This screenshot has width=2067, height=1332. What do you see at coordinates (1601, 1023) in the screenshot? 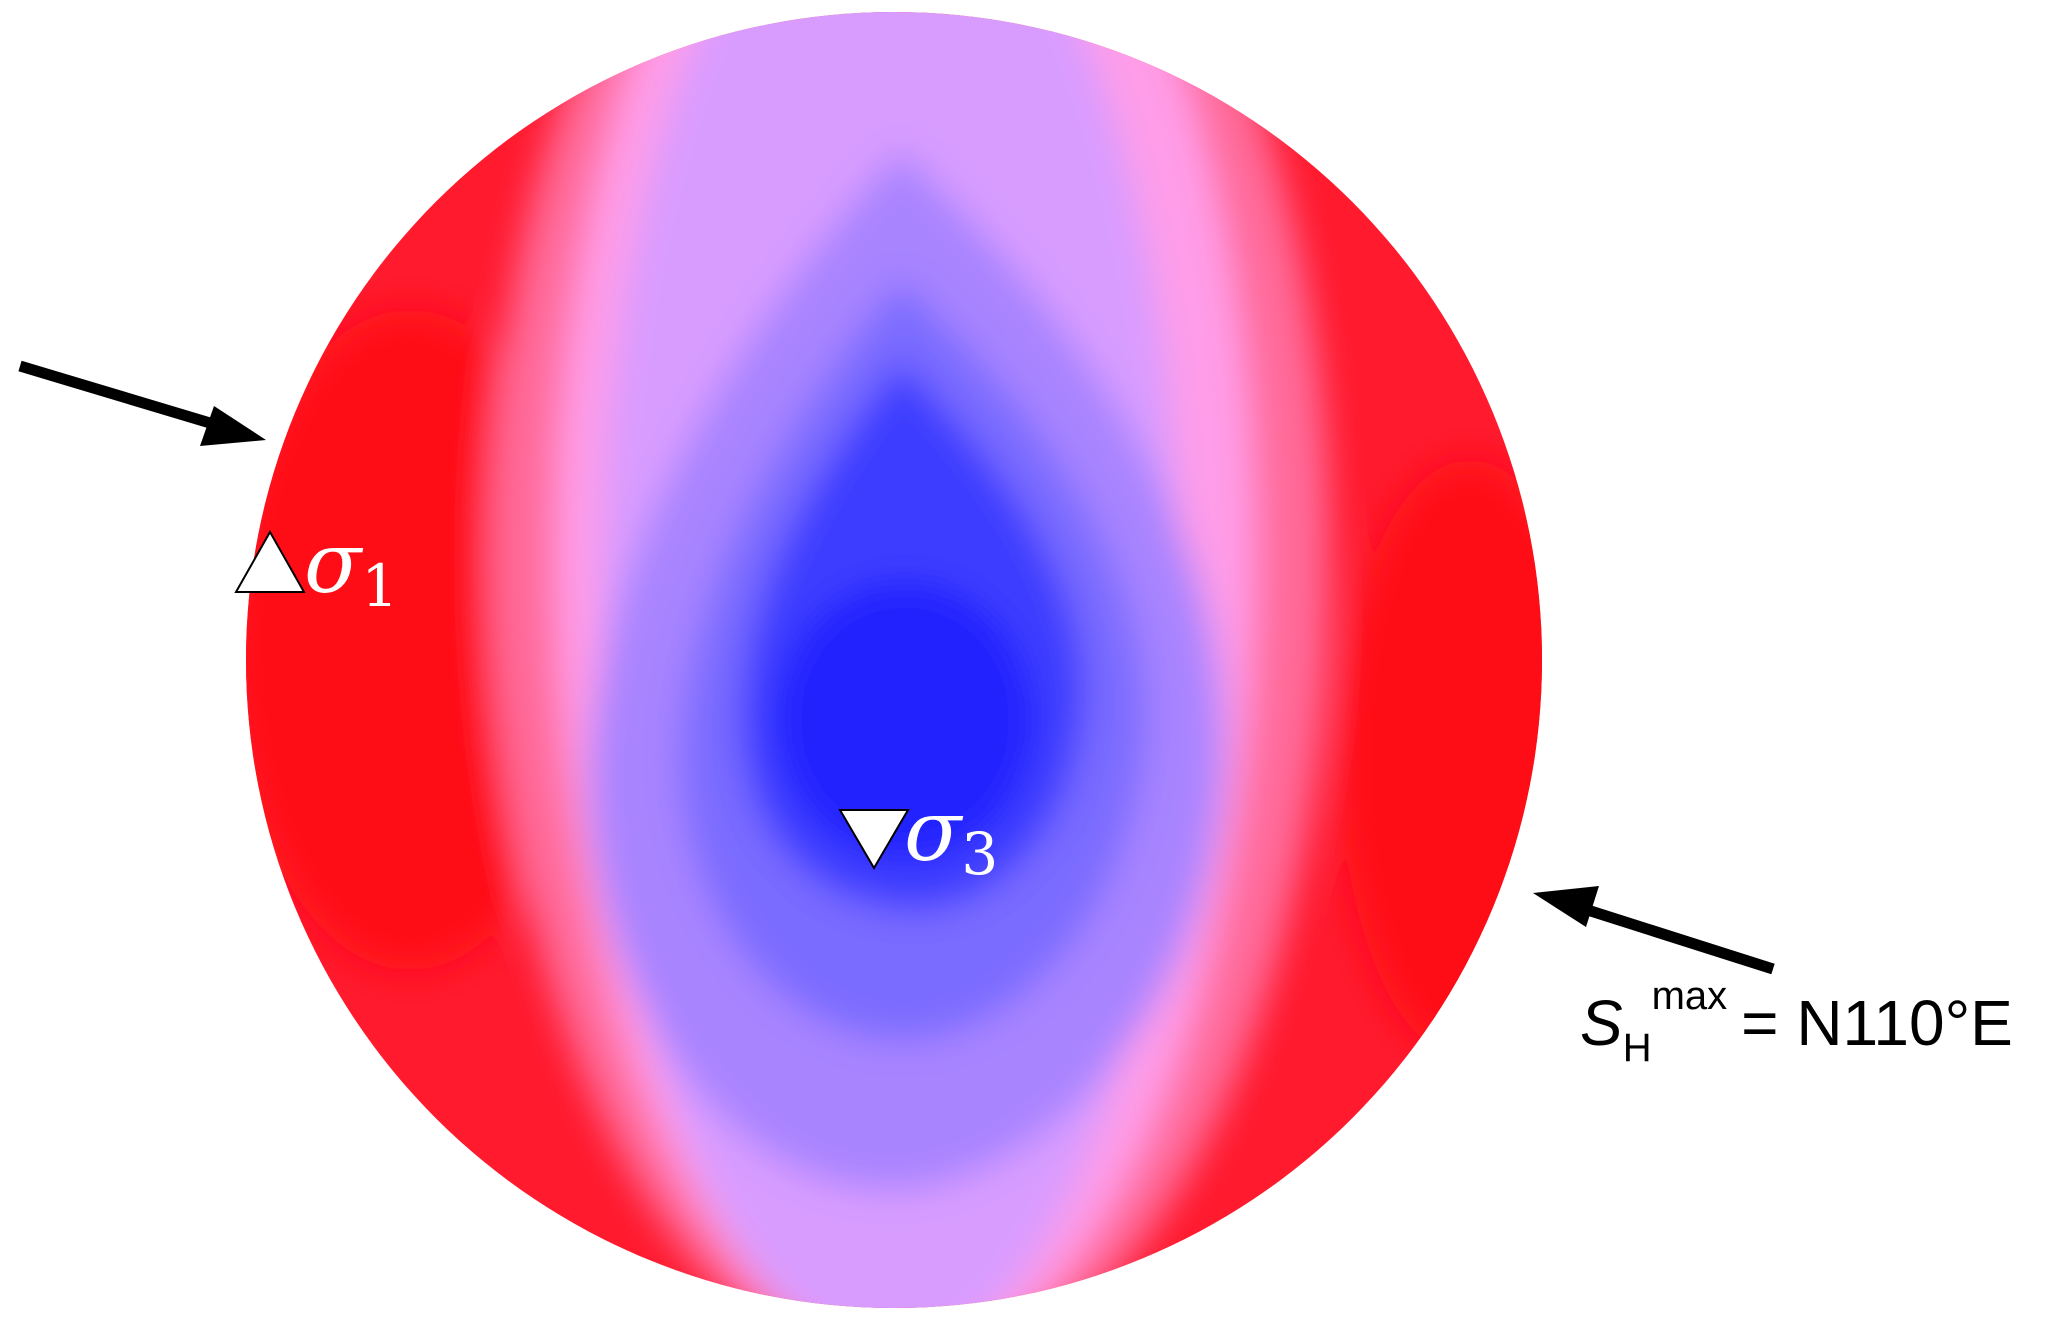
I see `annotation-symbol: S` at bounding box center [1601, 1023].